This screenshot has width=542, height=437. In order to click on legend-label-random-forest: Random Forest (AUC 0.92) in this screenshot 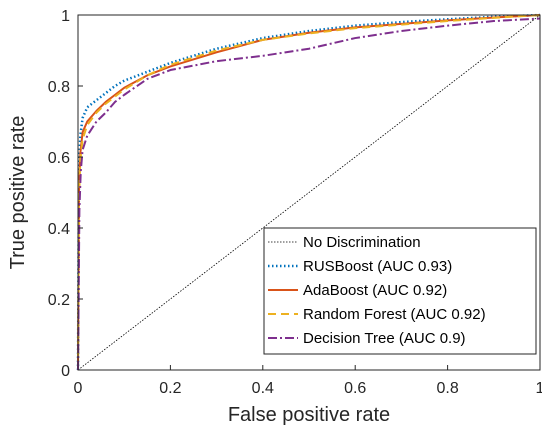, I will do `click(394, 314)`.